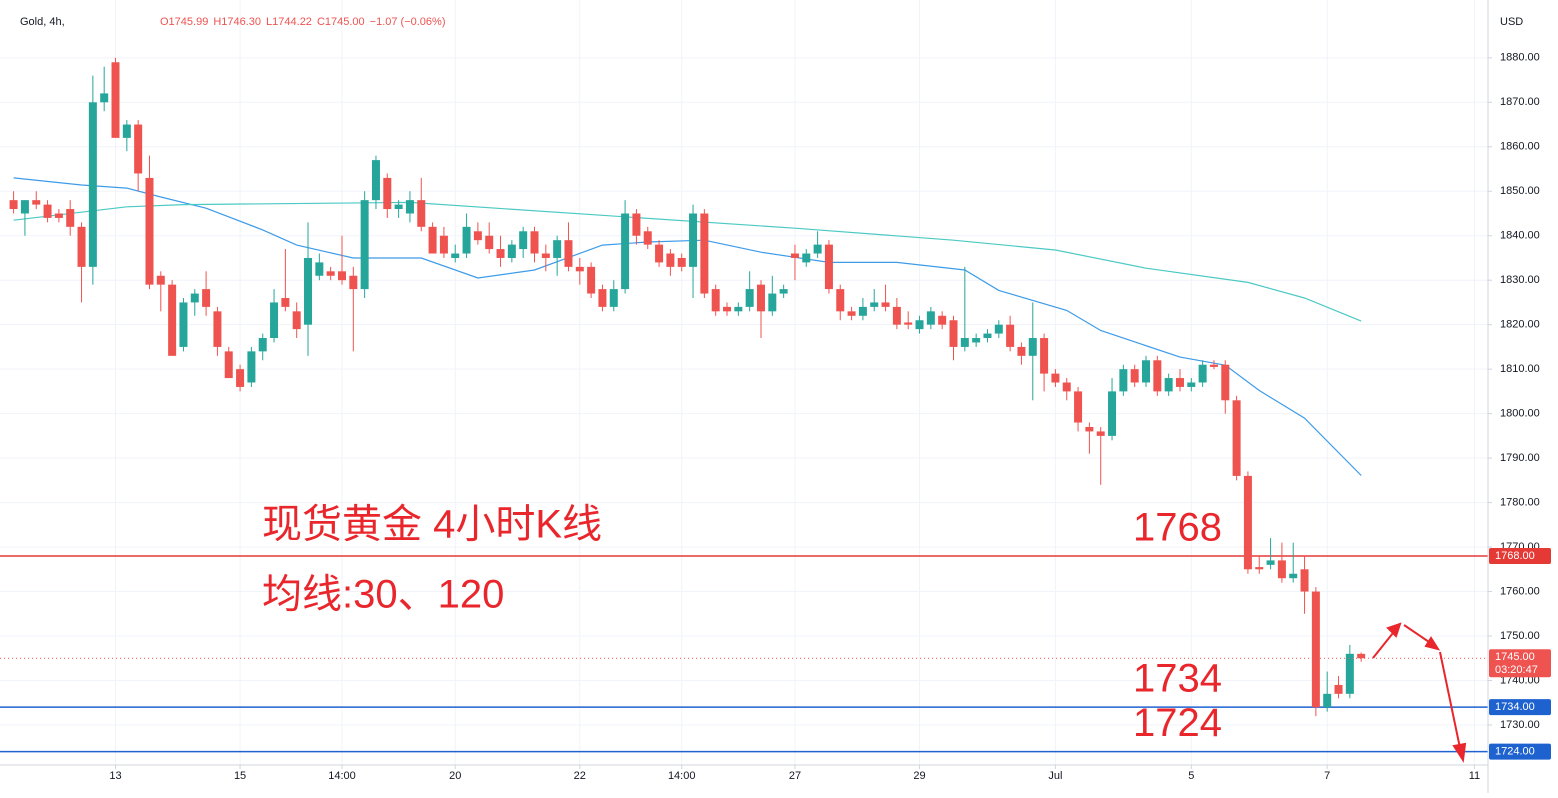 The image size is (1558, 798). I want to click on x-tick-label: 11, so click(1474, 776).